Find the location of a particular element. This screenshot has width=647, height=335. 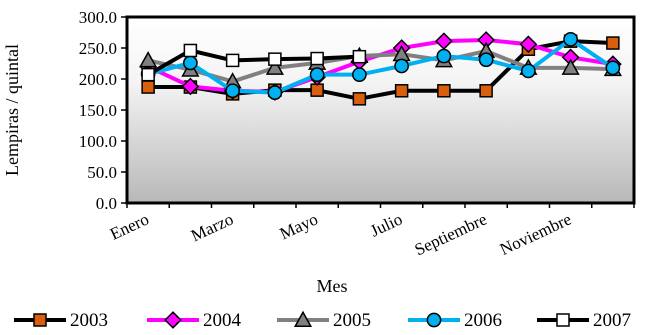

series-line-2006 is located at coordinates (380, 66).